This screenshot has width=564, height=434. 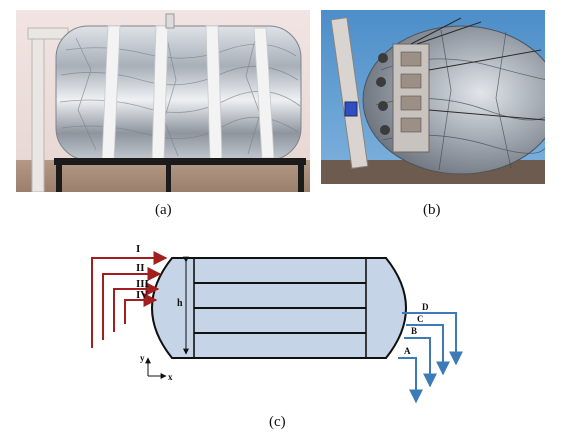 What do you see at coordinates (277, 422) in the screenshot?
I see `caption-c: (c)` at bounding box center [277, 422].